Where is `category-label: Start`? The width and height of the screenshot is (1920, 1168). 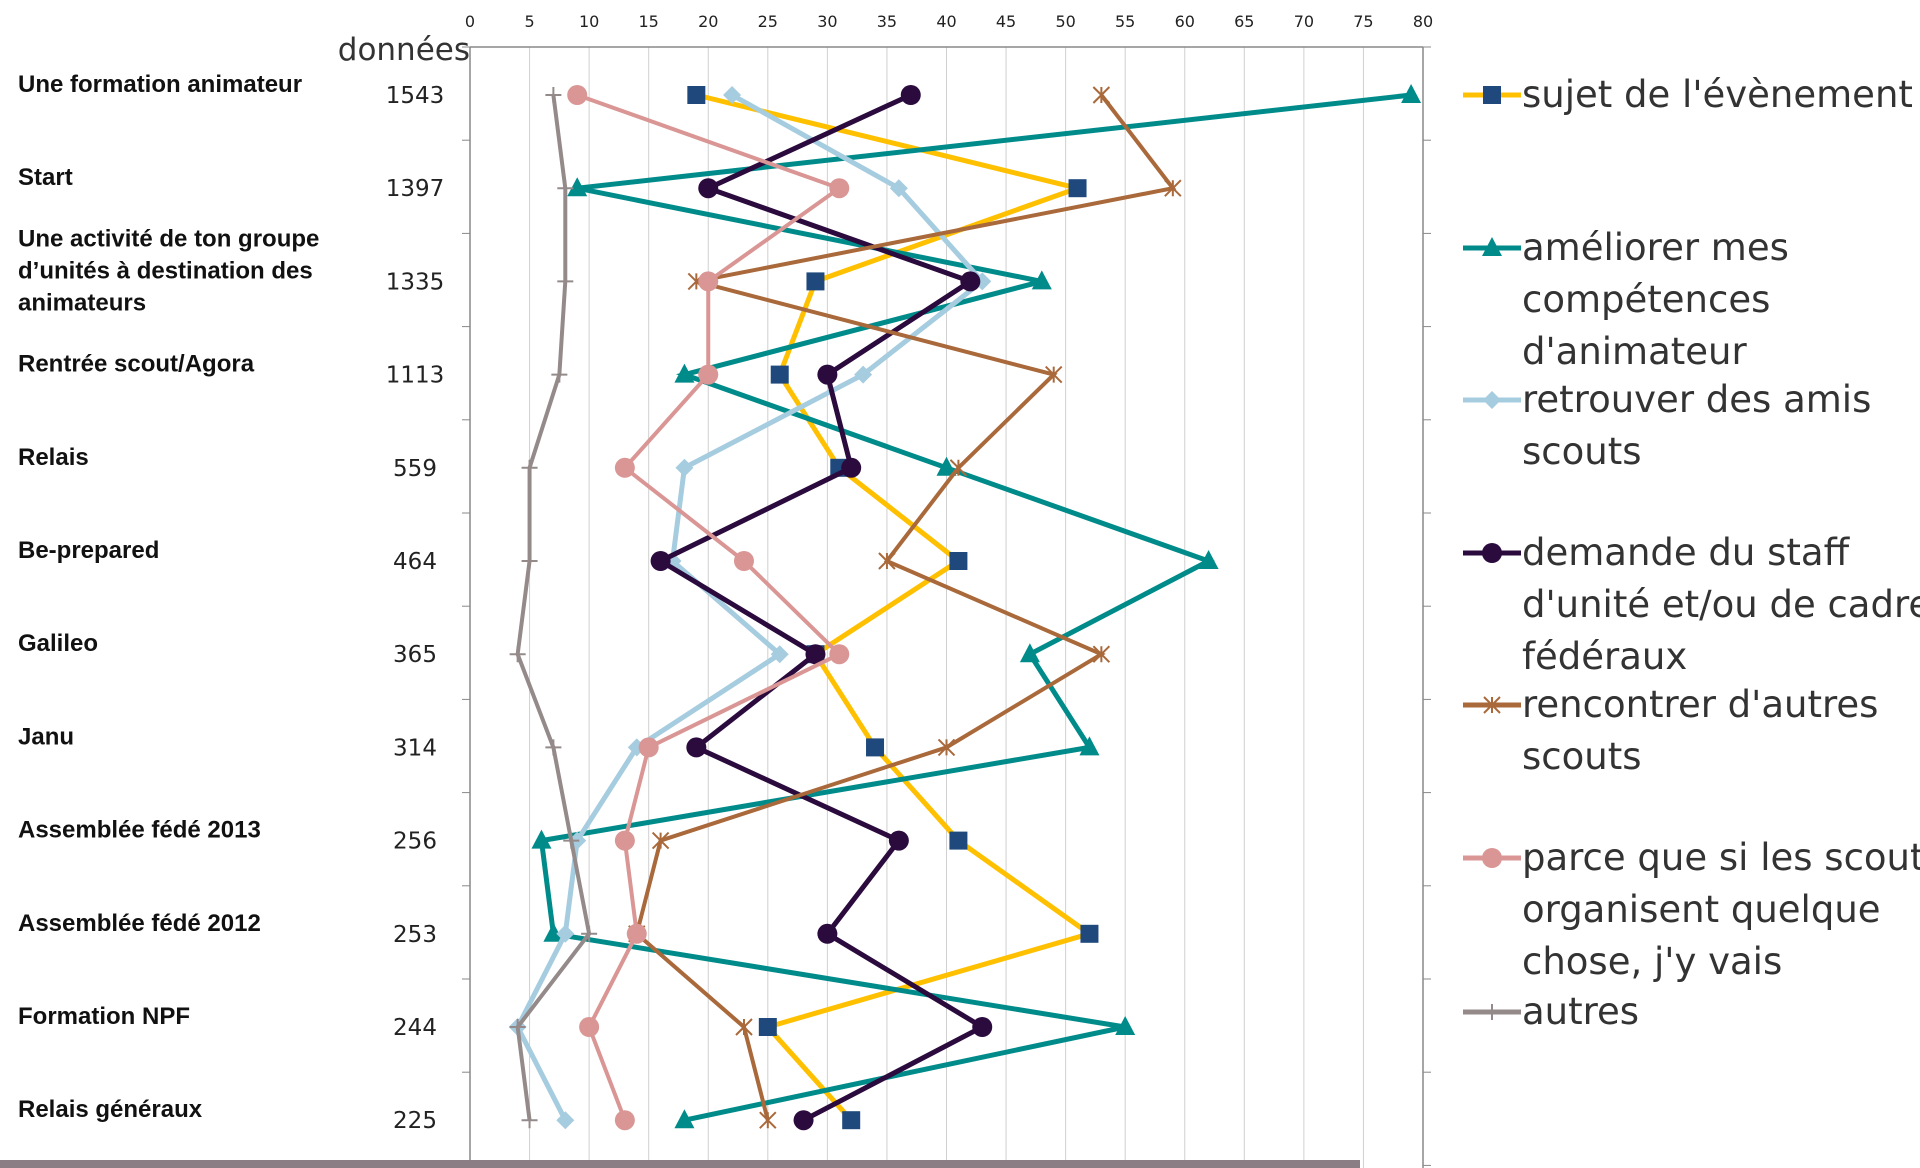
category-label: Start is located at coordinates (45, 177).